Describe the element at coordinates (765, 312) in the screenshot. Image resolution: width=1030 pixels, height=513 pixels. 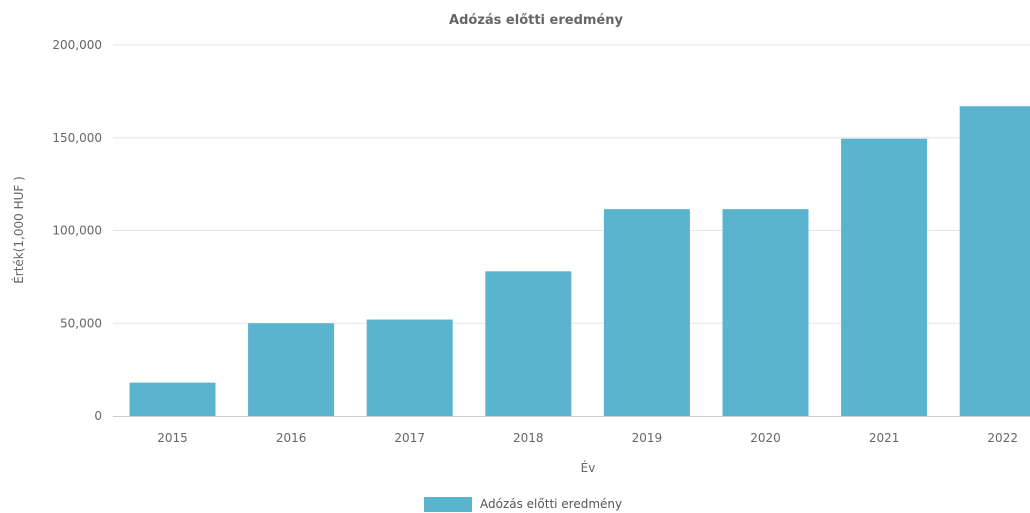
I see `bar-2020` at that location.